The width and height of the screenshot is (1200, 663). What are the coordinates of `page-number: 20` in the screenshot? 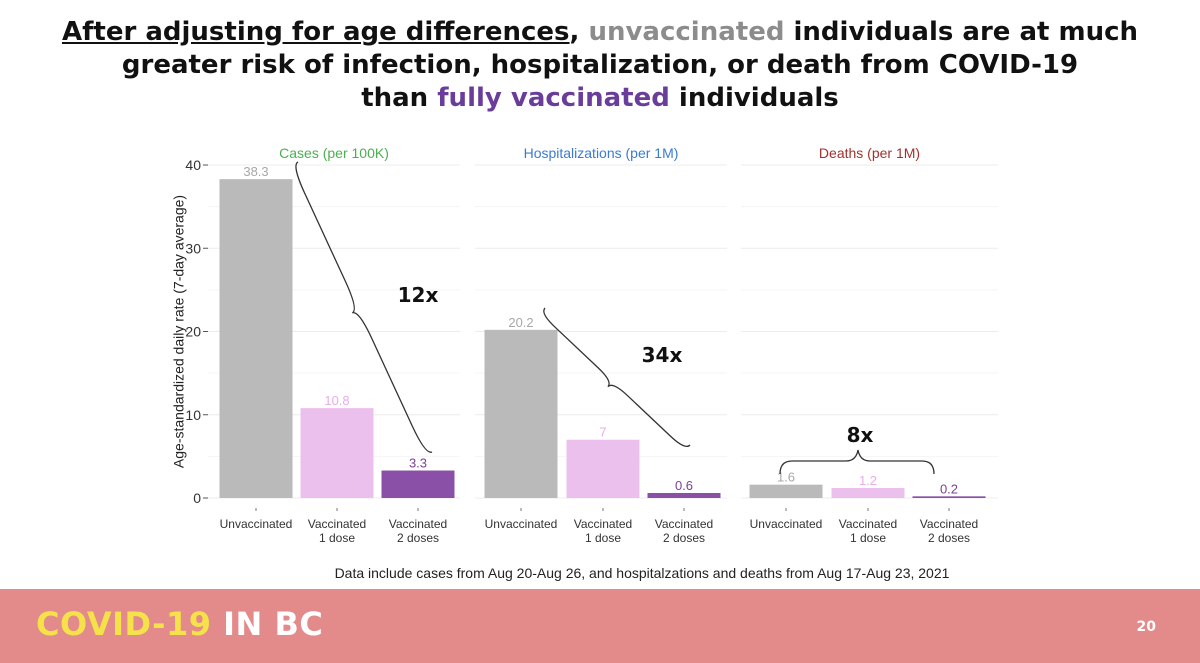 It's located at (1146, 627).